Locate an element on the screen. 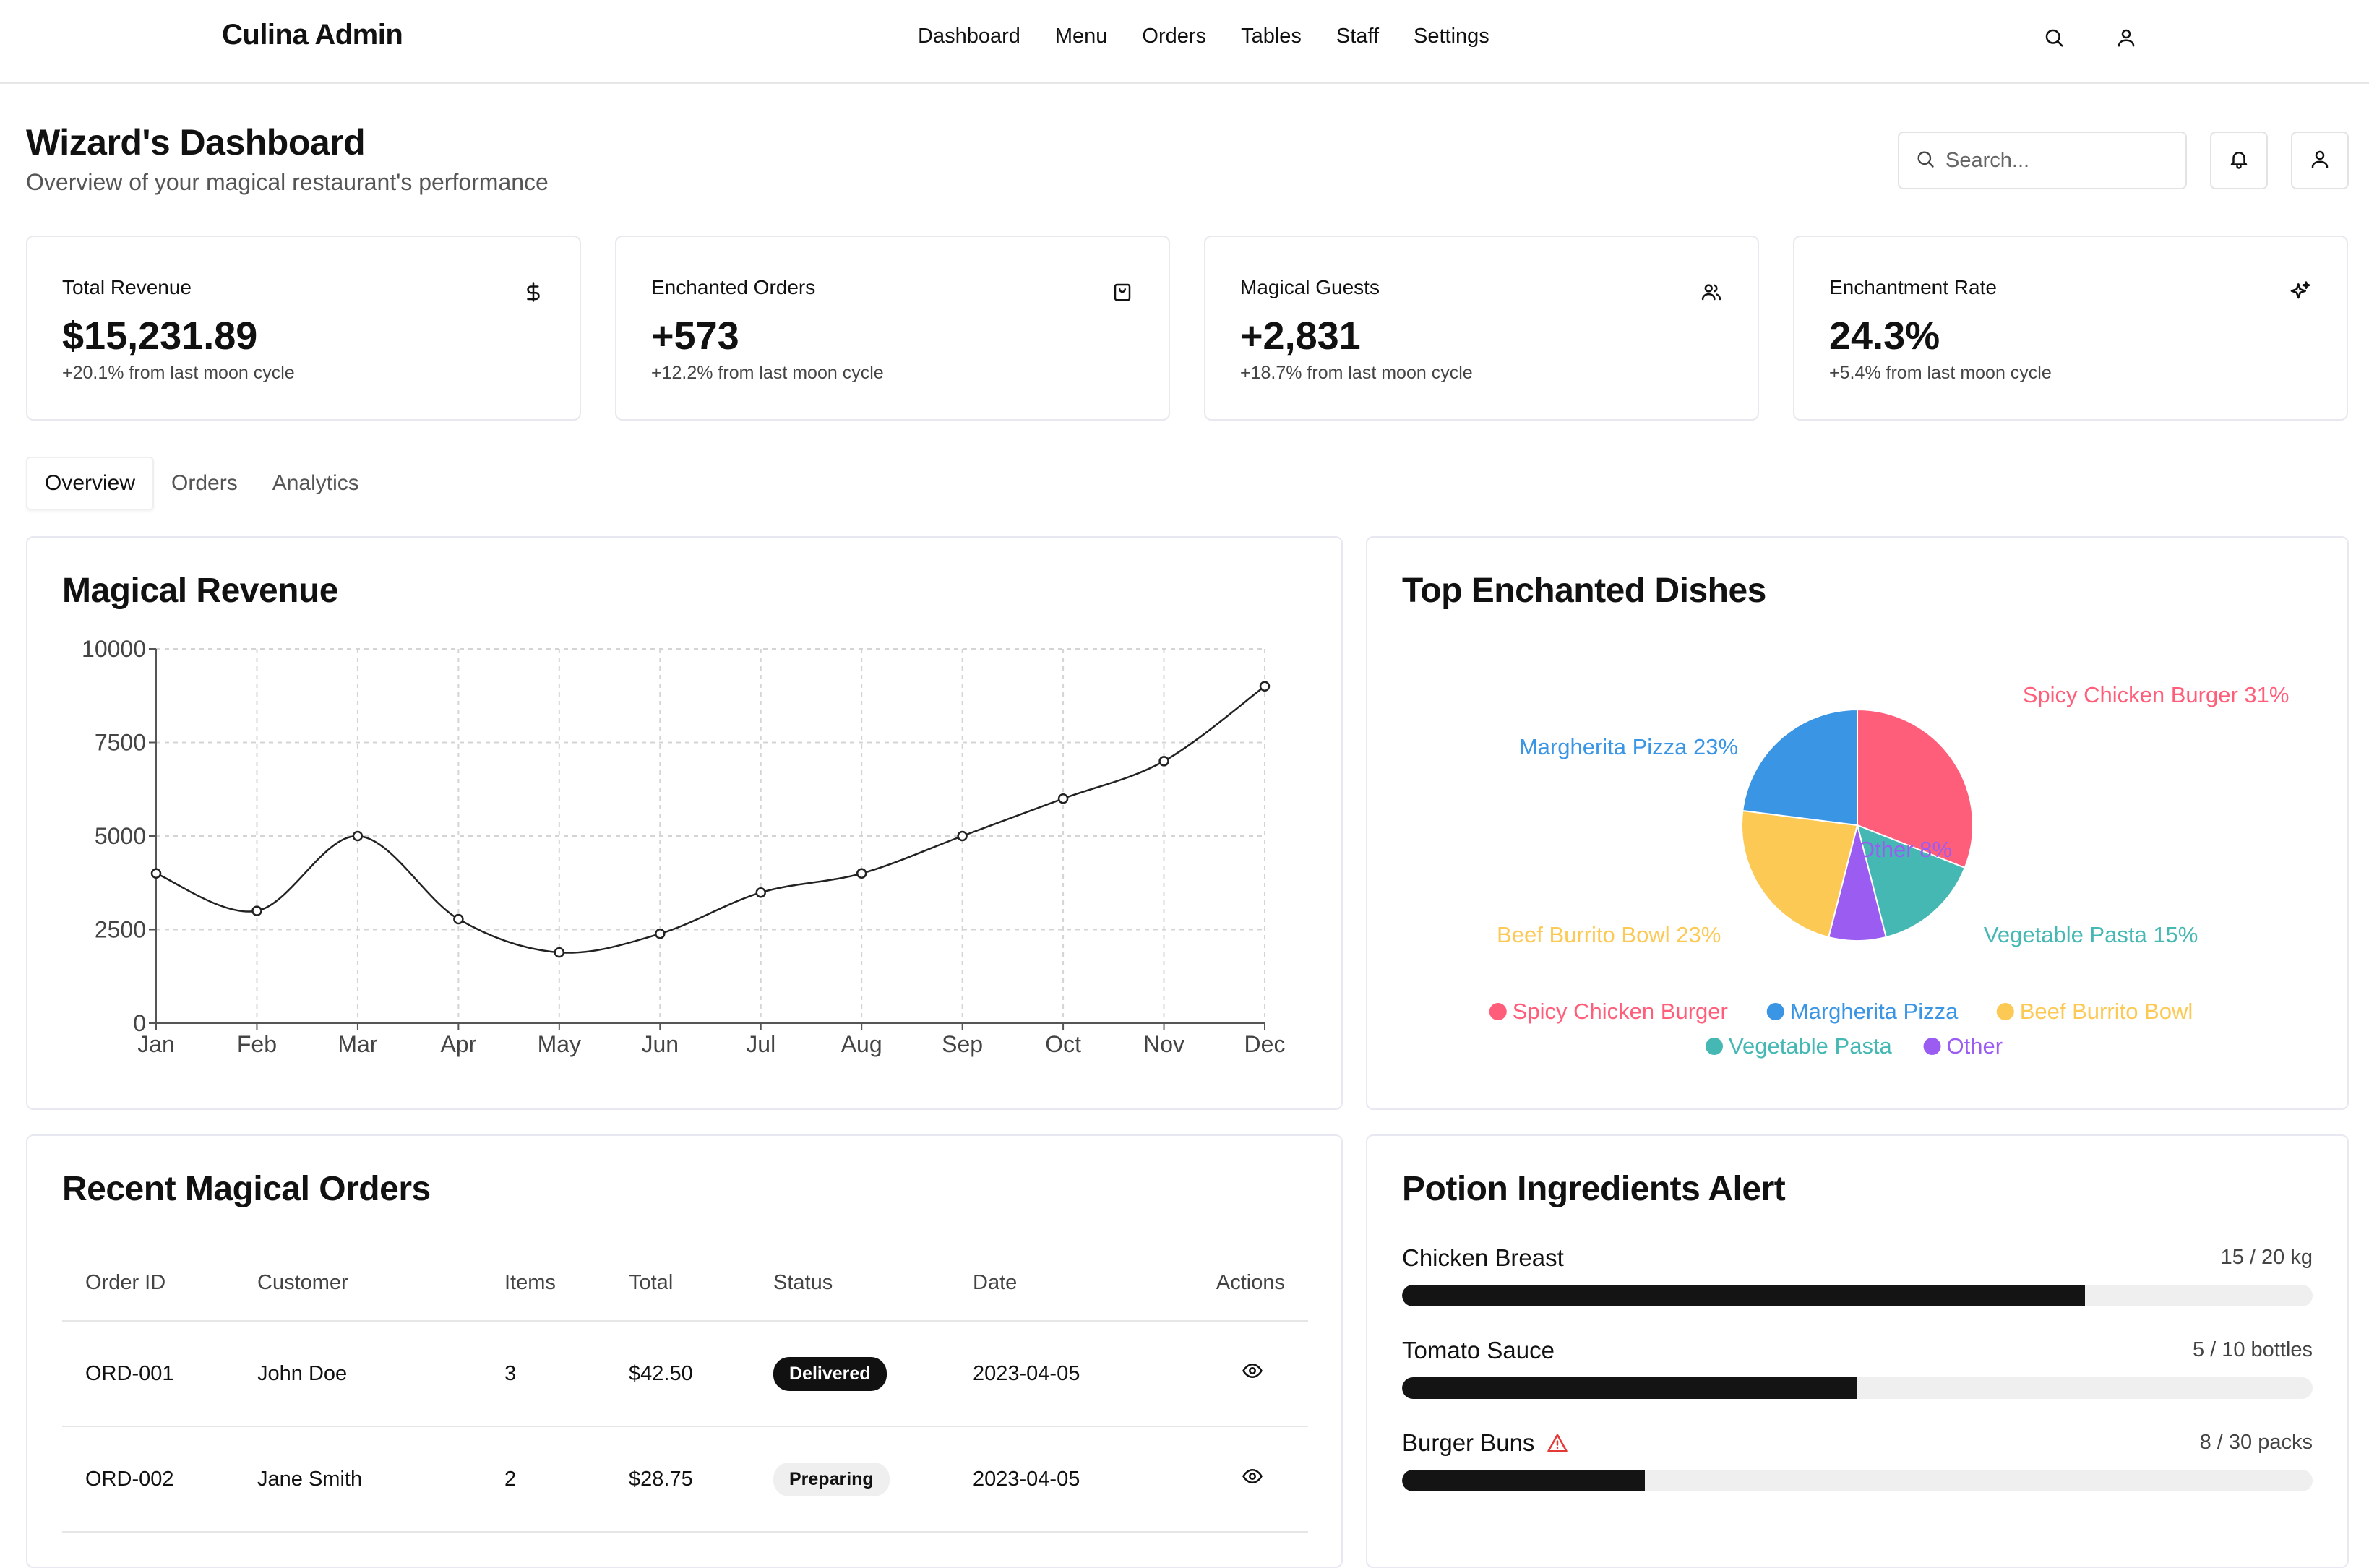 The width and height of the screenshot is (2369, 1568). slice-label: Spicy Chicken Burger 31% is located at coordinates (2156, 694).